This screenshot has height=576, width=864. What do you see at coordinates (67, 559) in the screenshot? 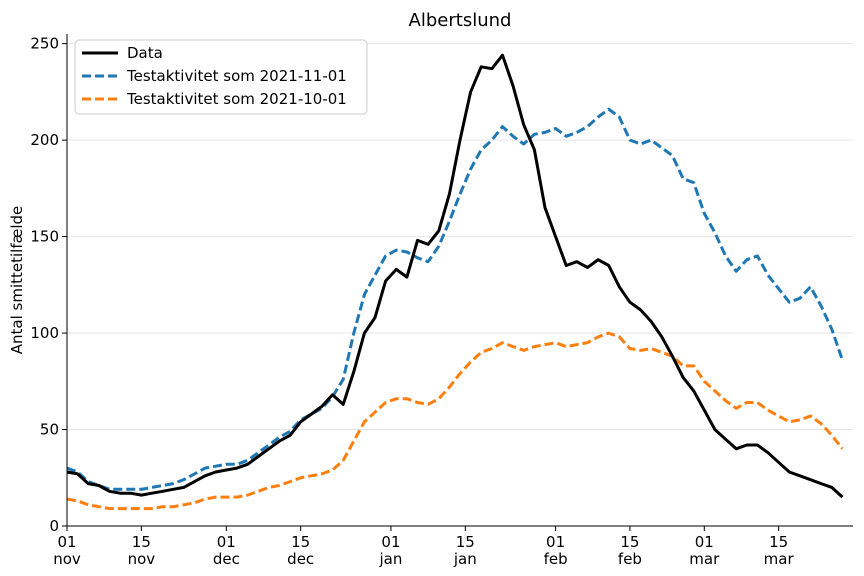
I see `x-tick-label-month-2021-11-01: nov` at bounding box center [67, 559].